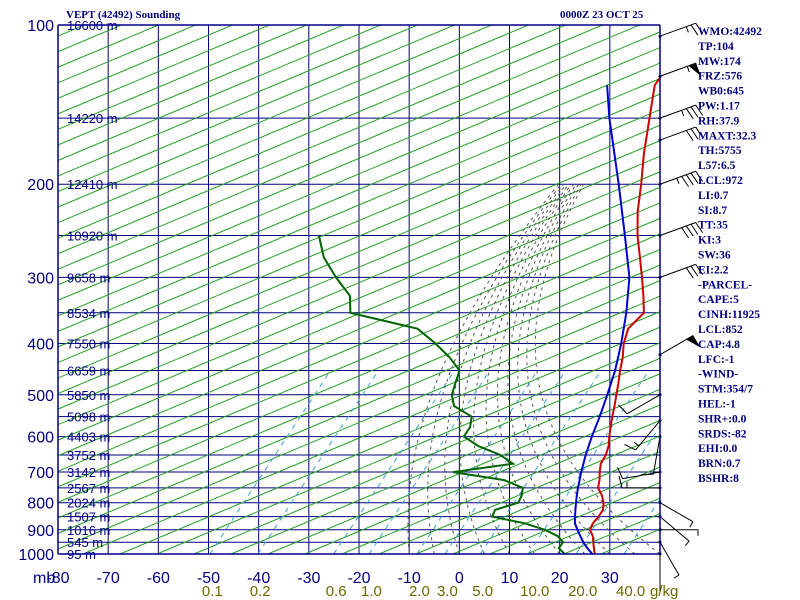 The width and height of the screenshot is (800, 600). I want to click on height-label: 1507 m, so click(88, 517).